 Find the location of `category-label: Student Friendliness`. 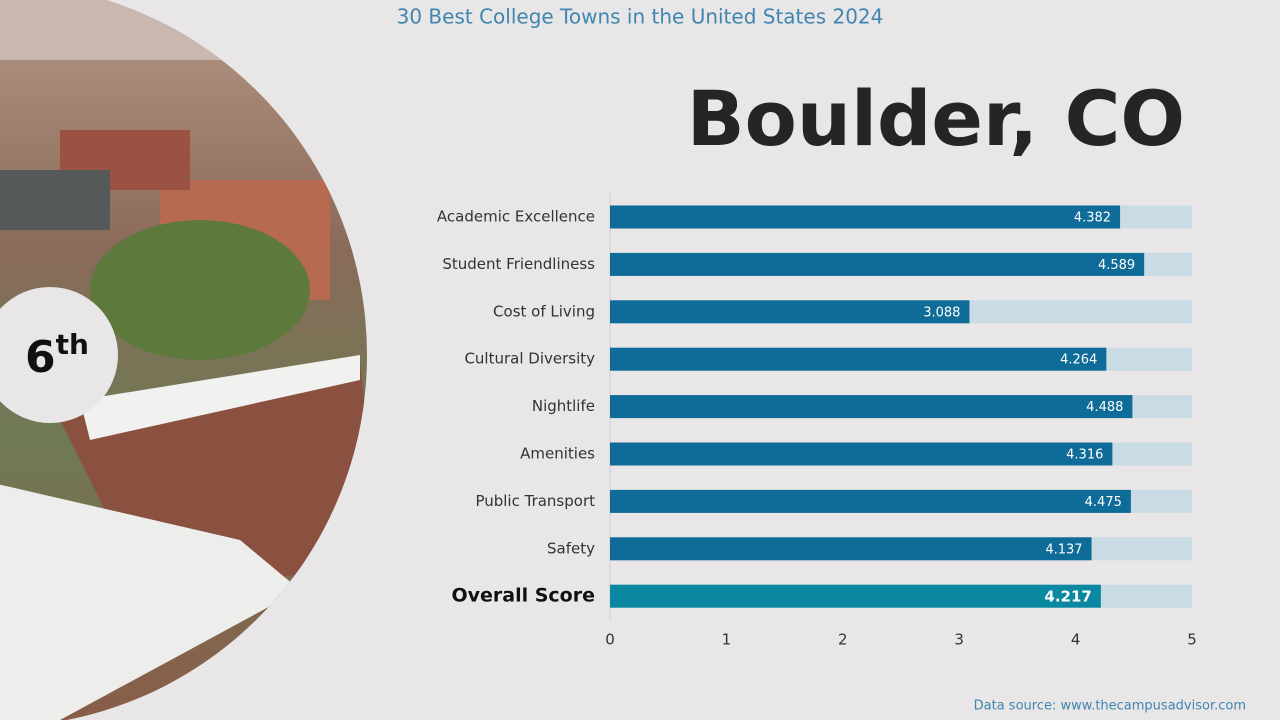

category-label: Student Friendliness is located at coordinates (518, 264).